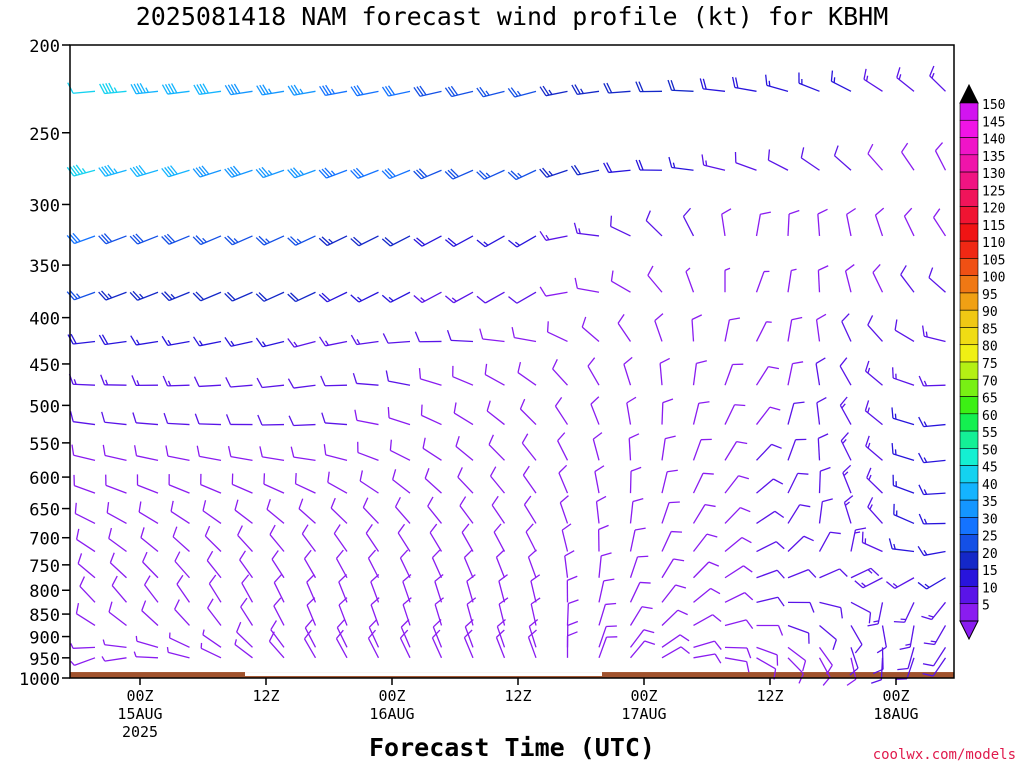 Image resolution: width=1024 pixels, height=768 pixels. I want to click on colorbar-label: 45, so click(990, 468).